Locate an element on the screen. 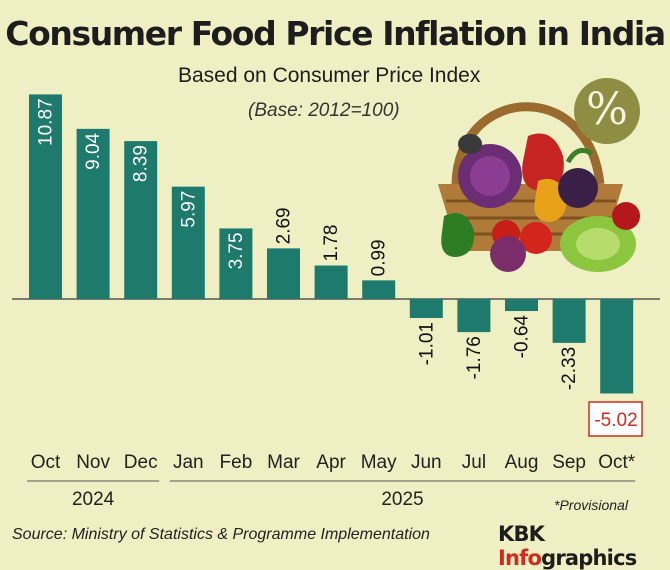 Image resolution: width=670 pixels, height=570 pixels. bar-value-label-5: 2.69 is located at coordinates (284, 225).